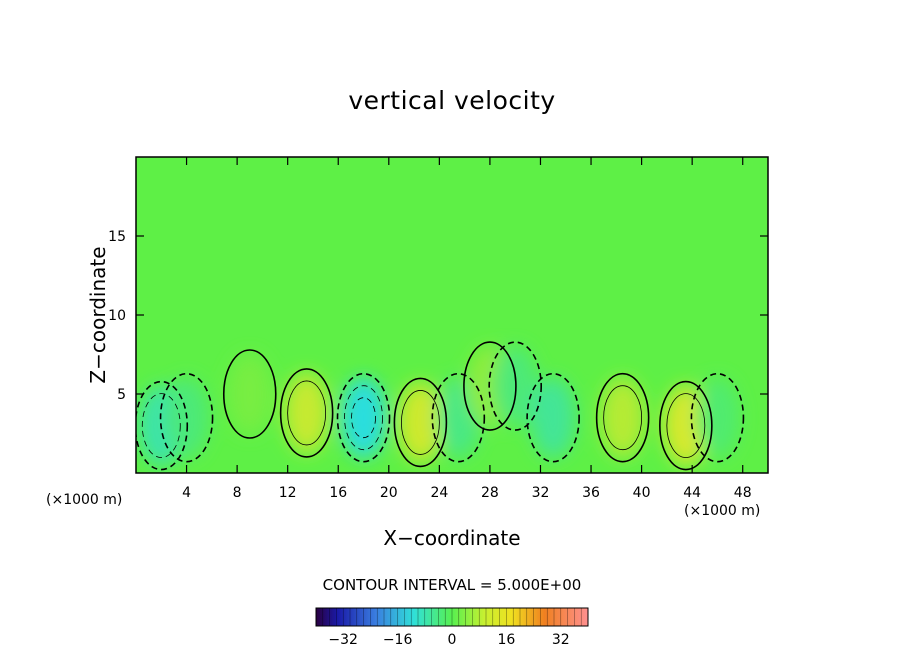 Image resolution: width=904 pixels, height=654 pixels. Describe the element at coordinates (338, 493) in the screenshot. I see `x-tick-label: 16` at that location.